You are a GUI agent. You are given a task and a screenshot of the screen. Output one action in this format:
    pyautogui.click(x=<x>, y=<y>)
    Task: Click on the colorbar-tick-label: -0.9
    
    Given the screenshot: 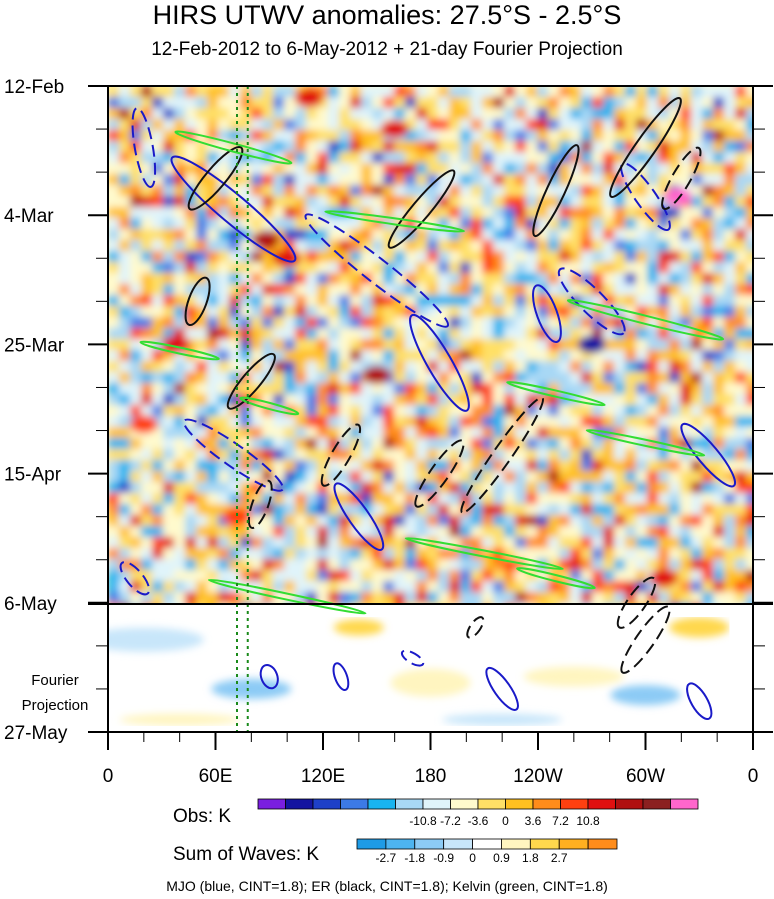 What is the action you would take?
    pyautogui.click(x=443, y=858)
    